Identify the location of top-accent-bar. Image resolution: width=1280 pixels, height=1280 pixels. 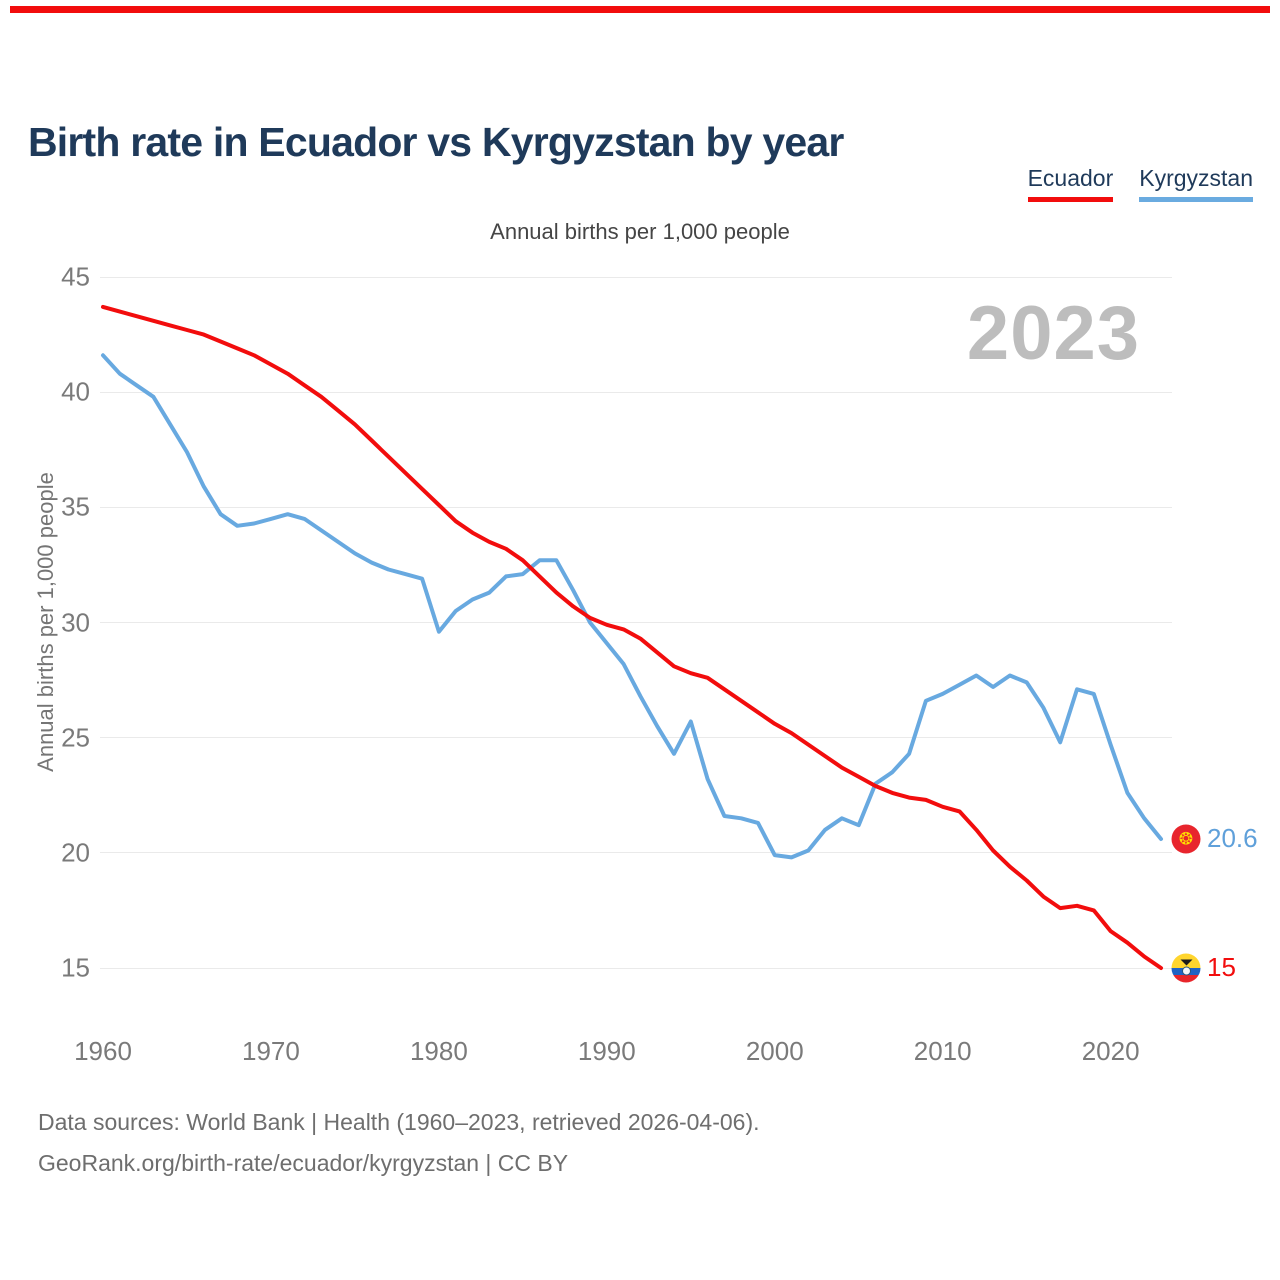
(640, 9).